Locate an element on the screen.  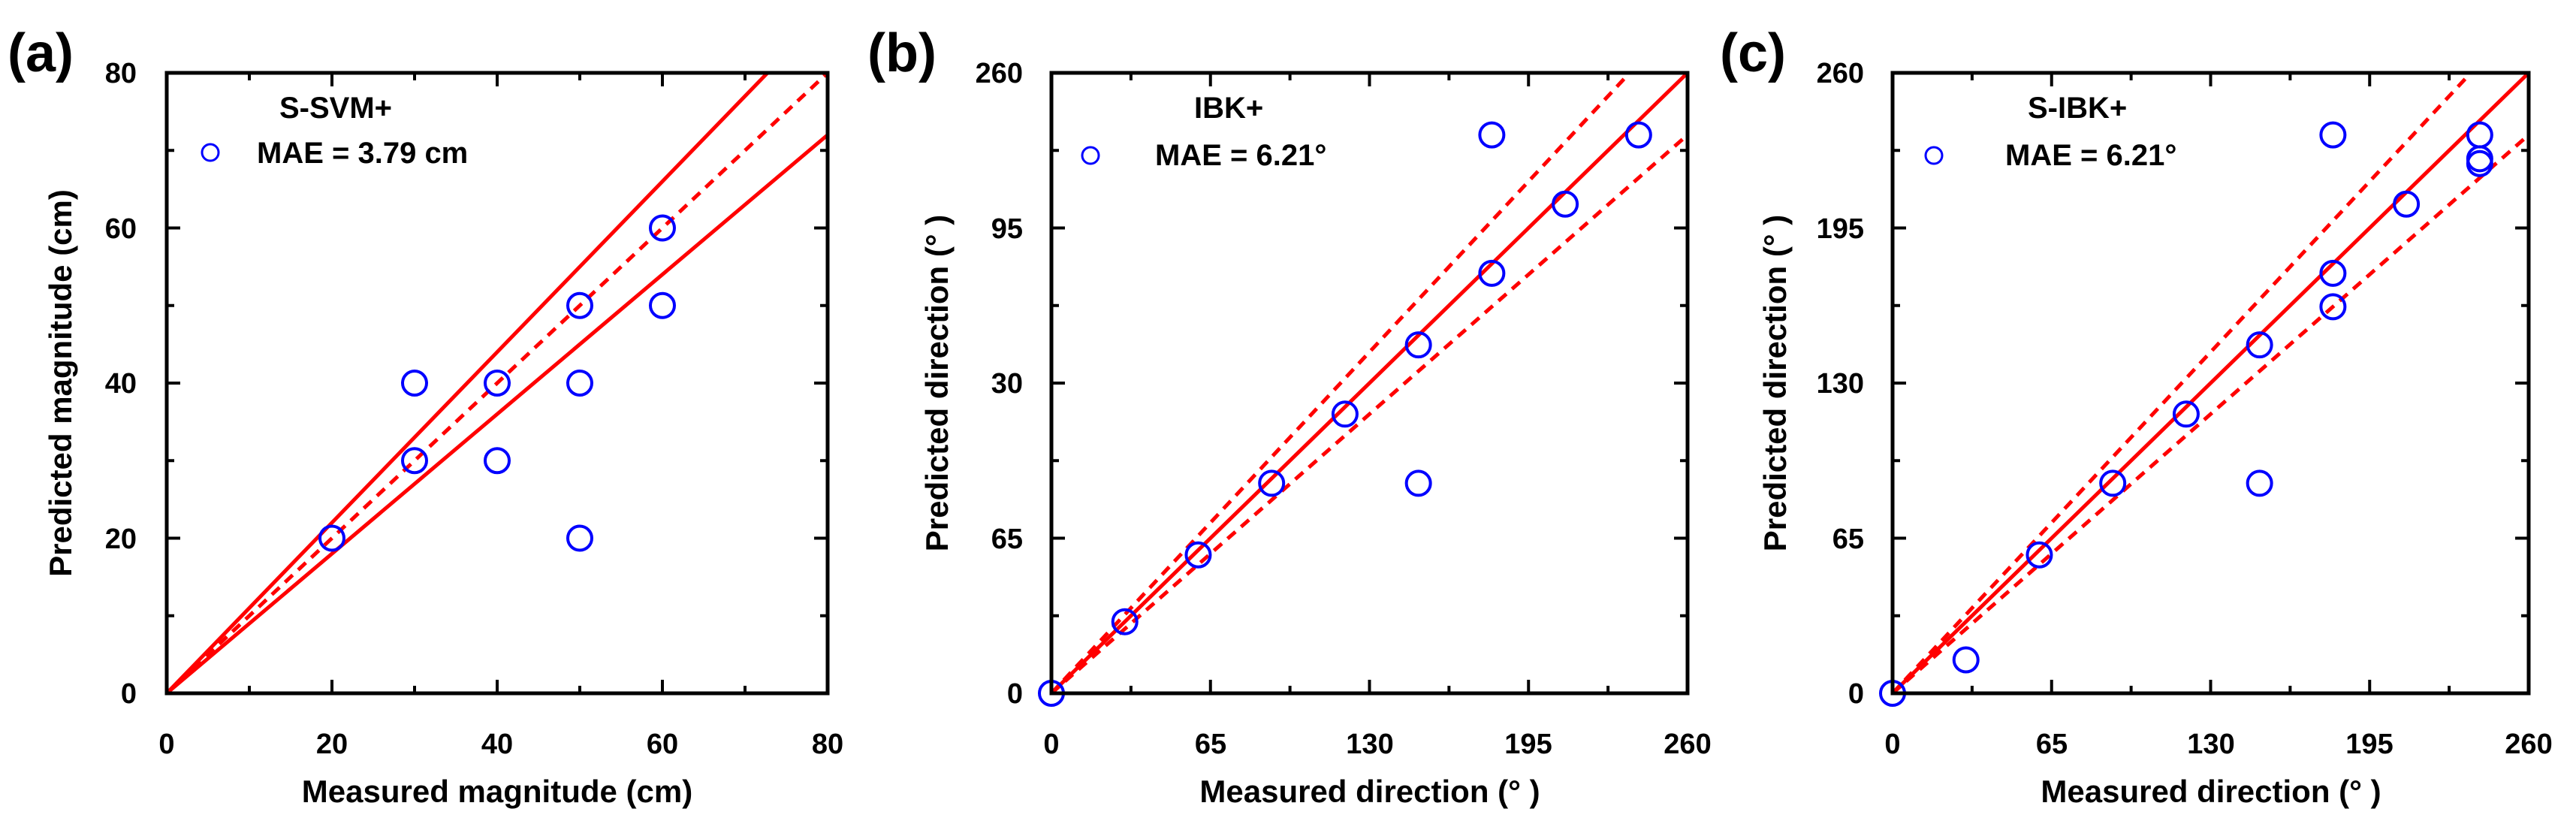
y-tick-label: 80 is located at coordinates (121, 73).